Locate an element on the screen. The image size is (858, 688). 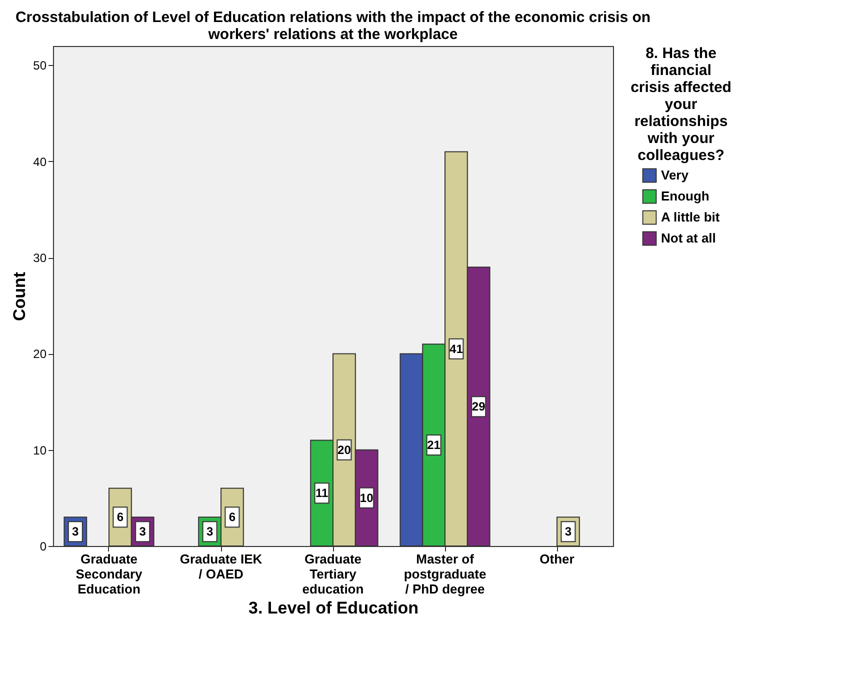
x-tick-label: Graduate IEK / OAED is located at coordinates (221, 567).